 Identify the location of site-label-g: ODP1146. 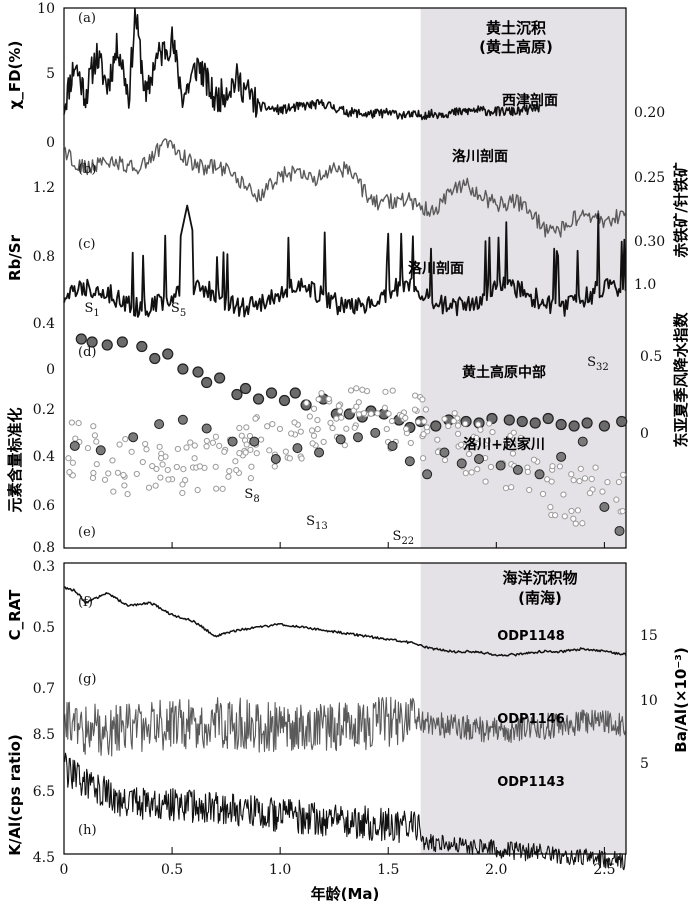
(531, 719).